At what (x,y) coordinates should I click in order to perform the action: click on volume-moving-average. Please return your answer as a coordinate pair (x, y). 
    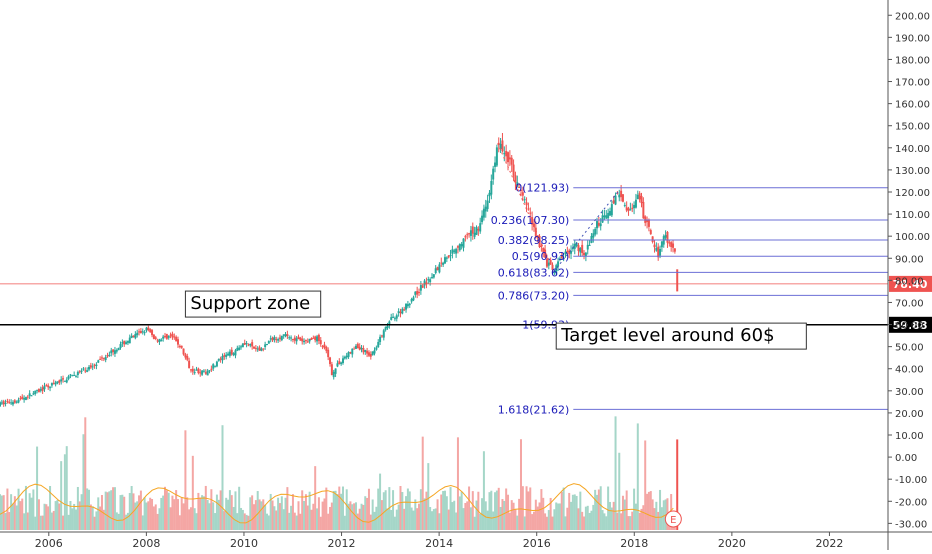
    Looking at the image, I should click on (337, 503).